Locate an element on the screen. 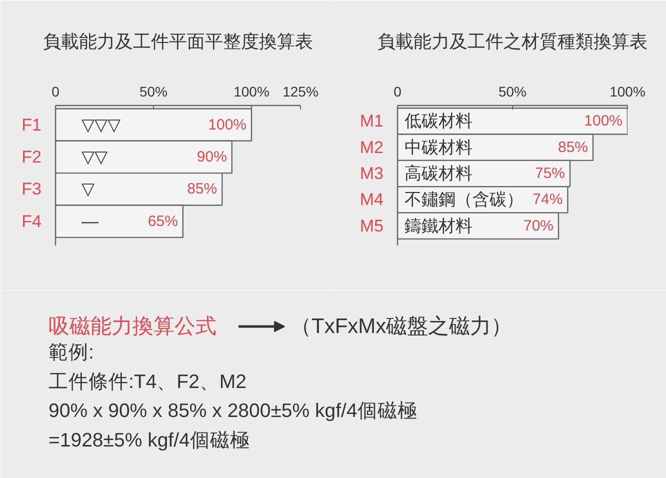 This screenshot has height=478, width=666. y-tick-label: M5 is located at coordinates (372, 226).